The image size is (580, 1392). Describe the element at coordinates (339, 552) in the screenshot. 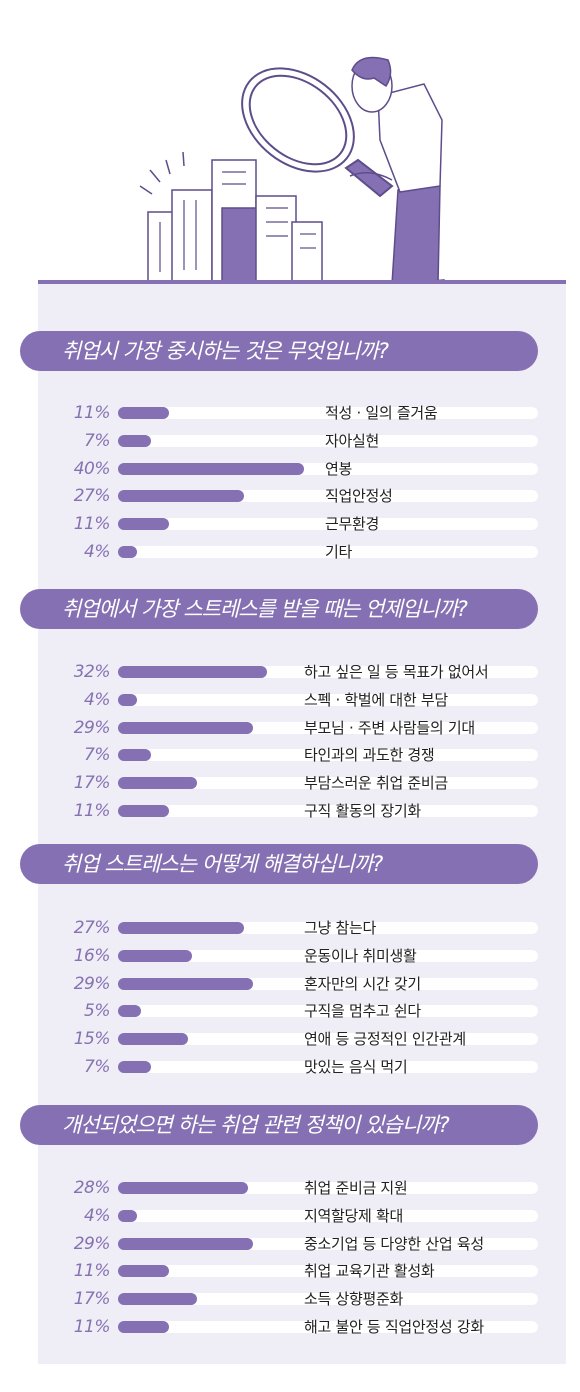

I see `category-label: 기타` at that location.